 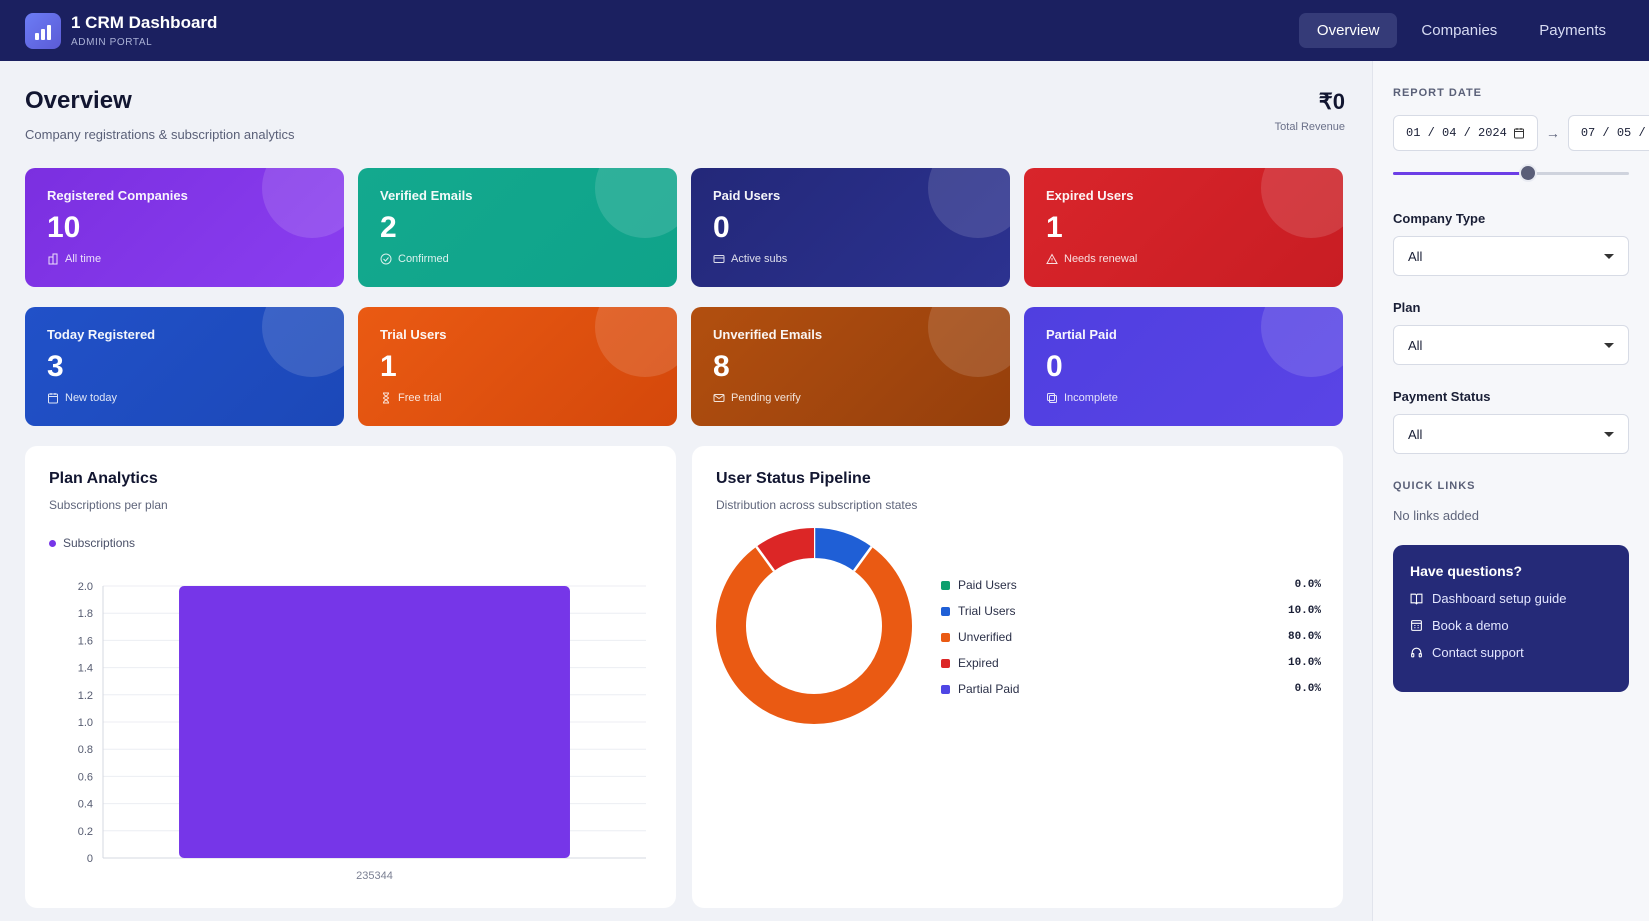 I want to click on nav-overview: Overview, so click(x=1348, y=30).